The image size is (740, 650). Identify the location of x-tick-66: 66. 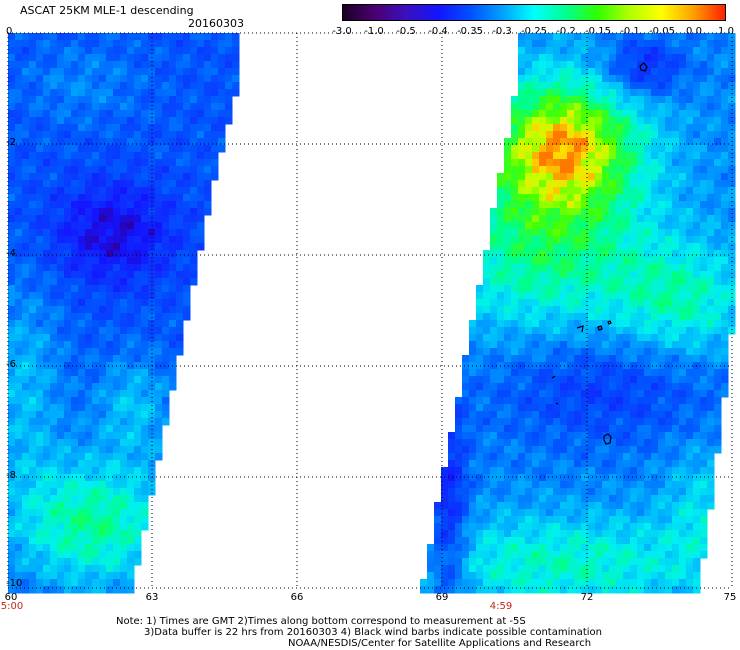
(297, 597).